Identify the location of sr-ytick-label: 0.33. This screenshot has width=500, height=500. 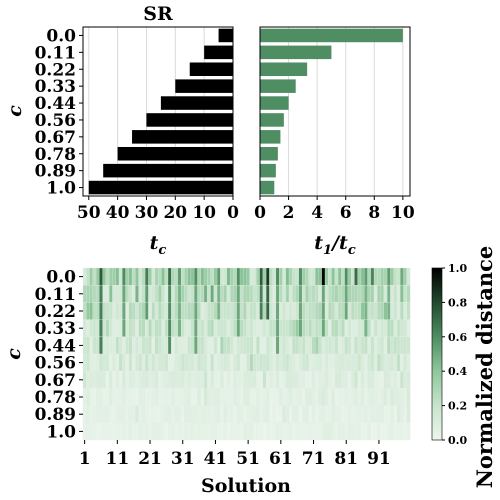
(55, 87).